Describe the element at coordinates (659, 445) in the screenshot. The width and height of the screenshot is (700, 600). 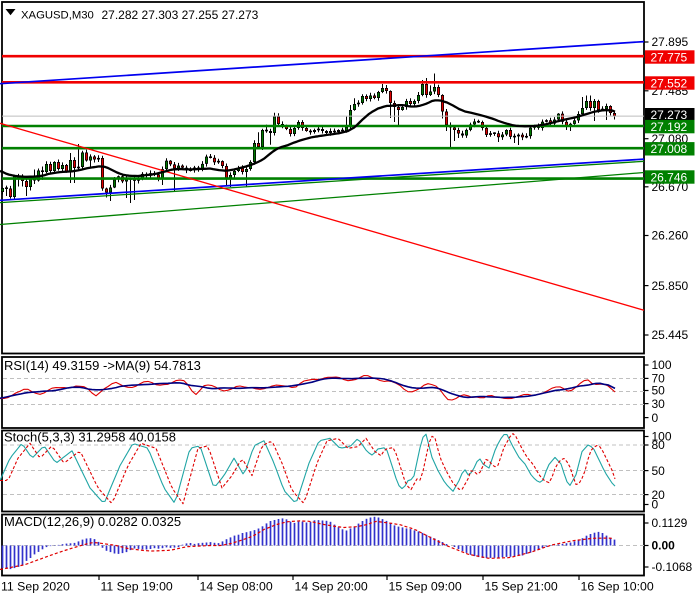
I see `svg-text: 80` at that location.